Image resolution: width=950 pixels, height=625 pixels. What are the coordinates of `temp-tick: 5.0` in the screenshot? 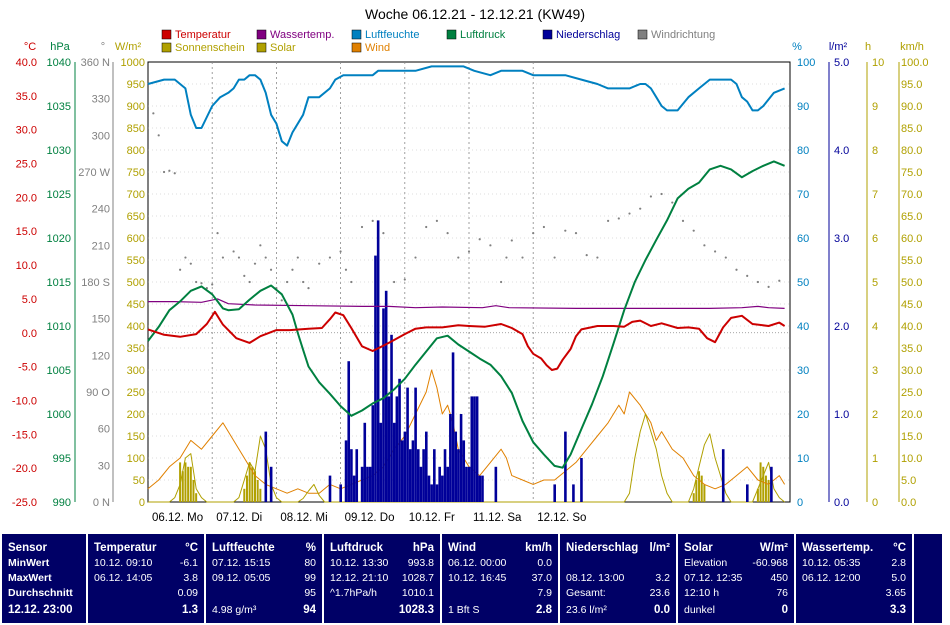 It's located at (29, 300).